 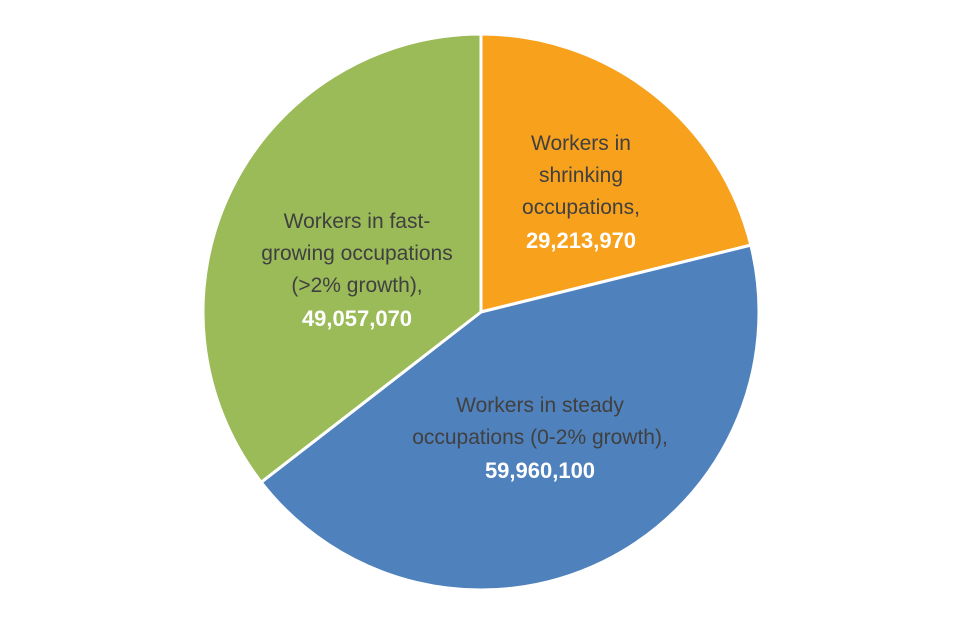 What do you see at coordinates (540, 405) in the screenshot?
I see `data-label-text: Workers in steady` at bounding box center [540, 405].